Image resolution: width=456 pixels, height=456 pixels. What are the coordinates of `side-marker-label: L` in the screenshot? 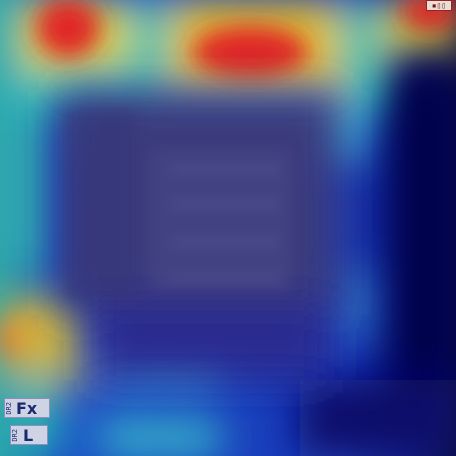 It's located at (28, 435).